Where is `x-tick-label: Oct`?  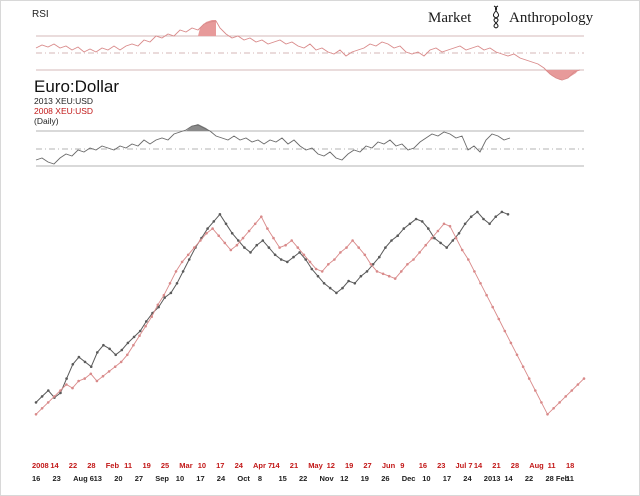 x-tick-label: Oct is located at coordinates (243, 478).